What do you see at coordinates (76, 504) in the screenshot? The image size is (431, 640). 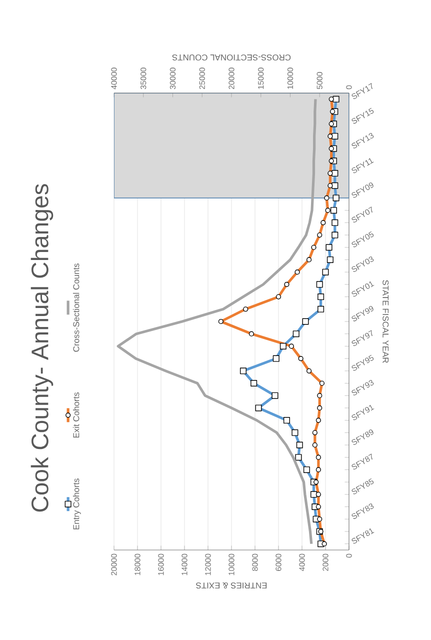 I see `legend-label: Entry Cohorts` at bounding box center [76, 504].